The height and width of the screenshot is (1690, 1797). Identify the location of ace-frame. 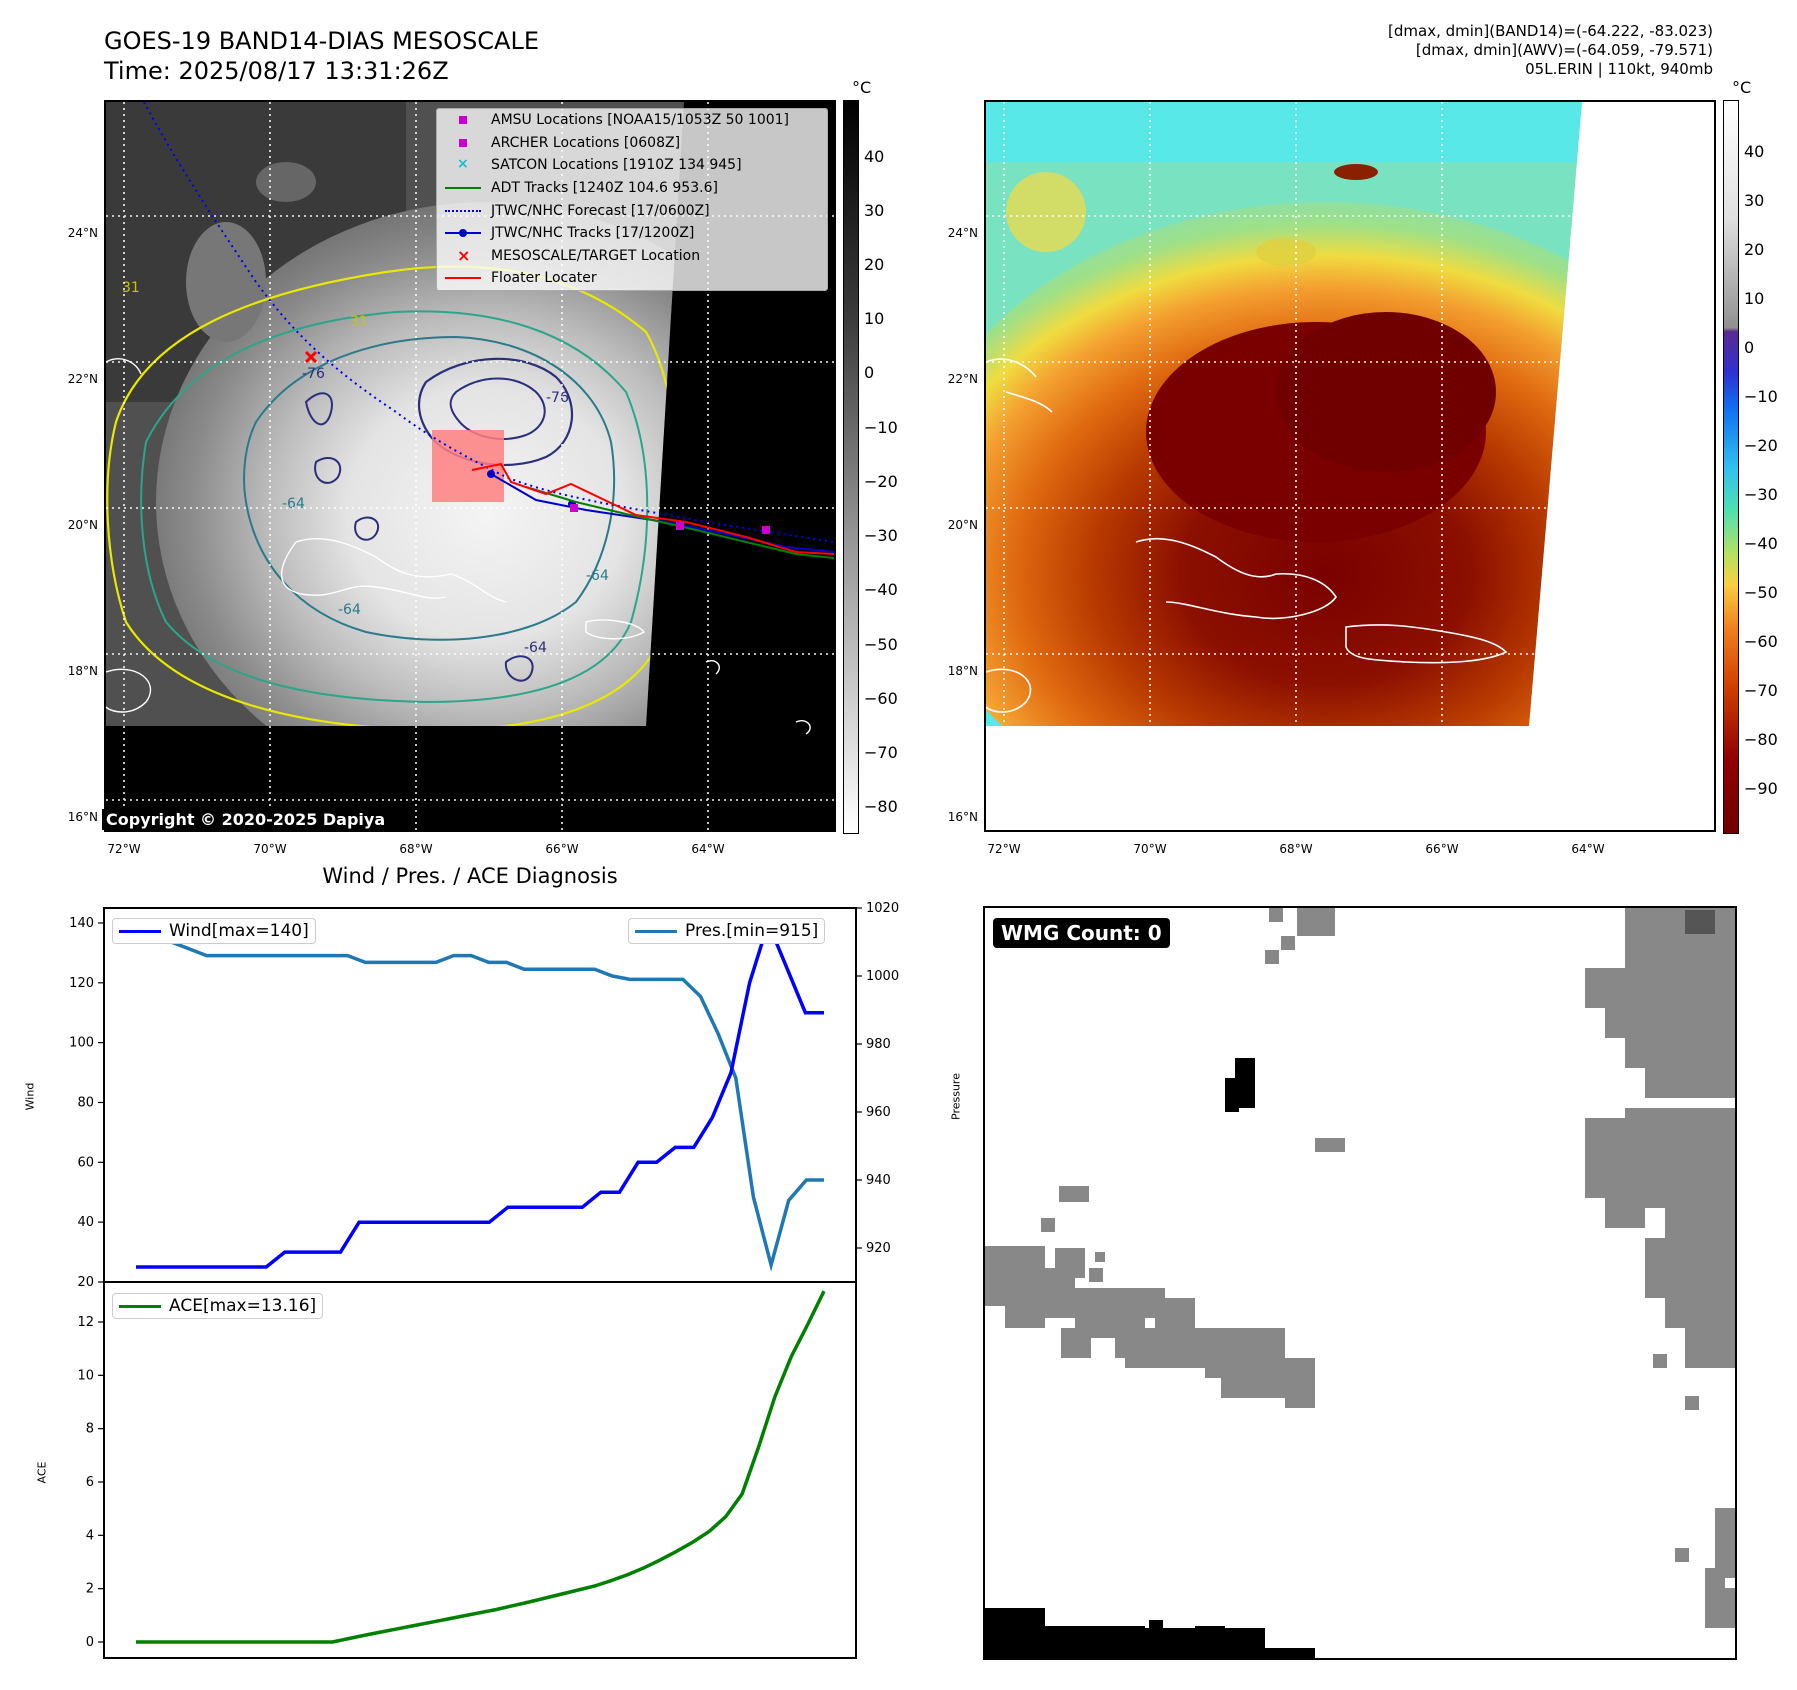
(480, 1470).